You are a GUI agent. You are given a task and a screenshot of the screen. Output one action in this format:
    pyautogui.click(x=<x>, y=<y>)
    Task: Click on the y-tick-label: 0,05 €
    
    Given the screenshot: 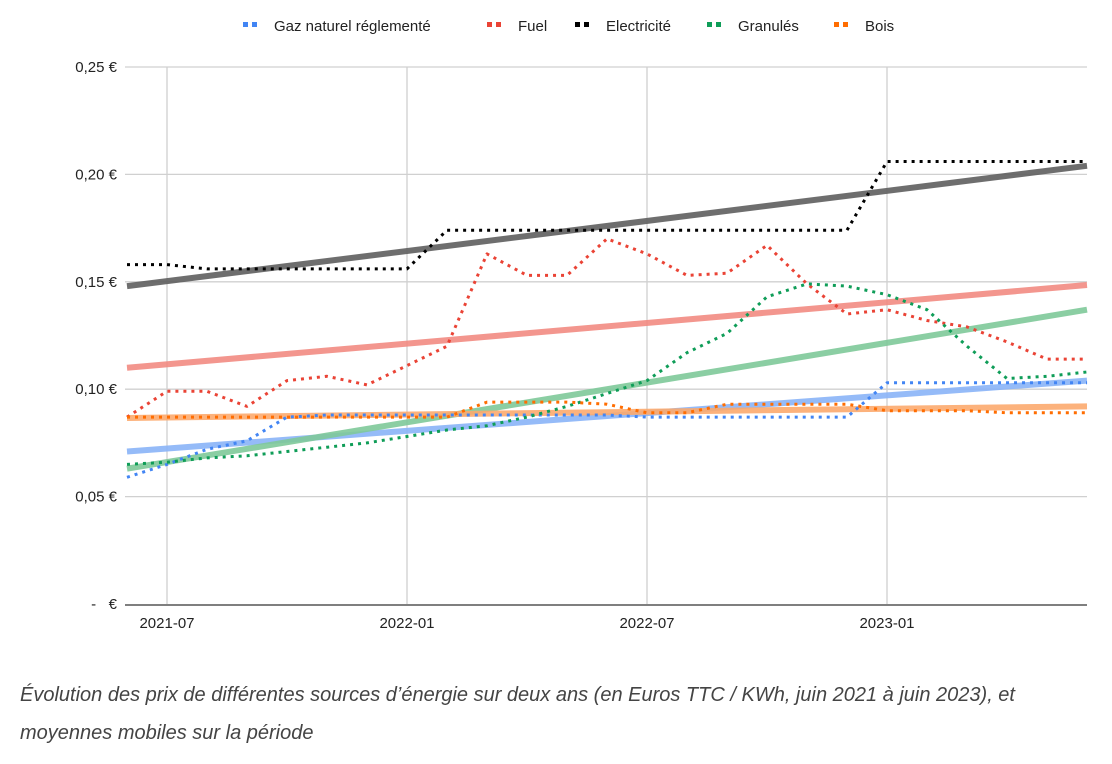 What is the action you would take?
    pyautogui.click(x=96, y=497)
    